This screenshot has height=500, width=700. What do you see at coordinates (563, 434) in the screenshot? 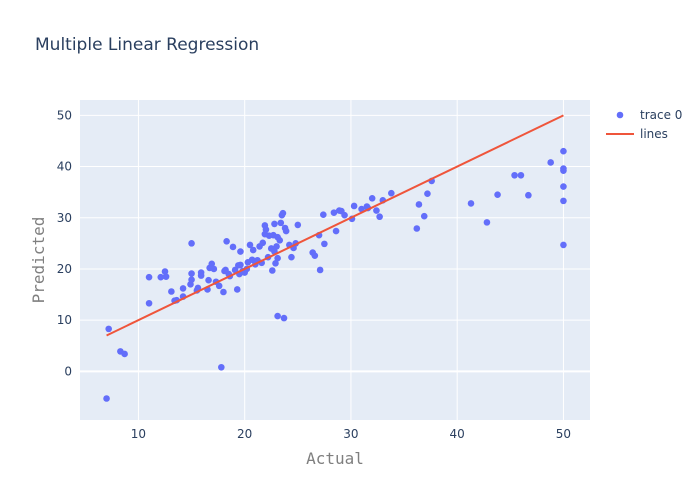
I see `x-tick-label-50: 50` at bounding box center [563, 434].